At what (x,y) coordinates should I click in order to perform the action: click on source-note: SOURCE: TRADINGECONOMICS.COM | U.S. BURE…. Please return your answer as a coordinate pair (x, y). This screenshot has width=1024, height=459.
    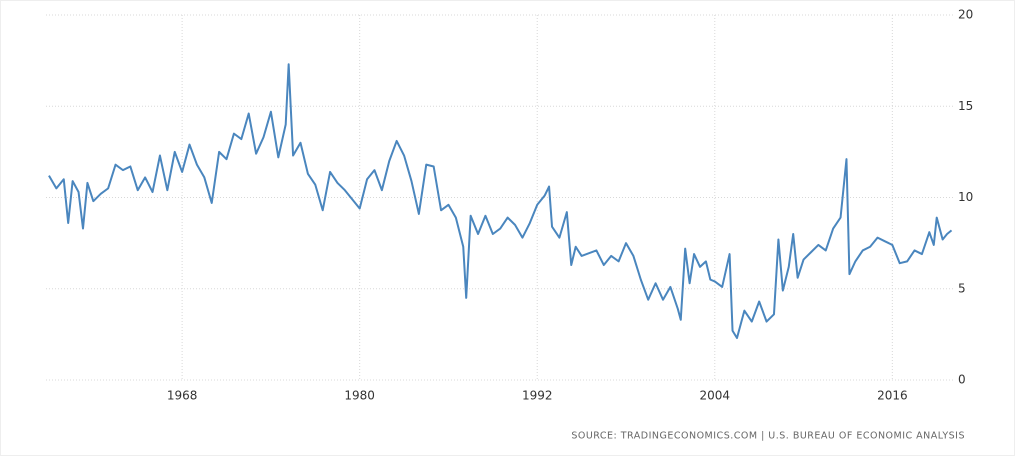
    Looking at the image, I should click on (768, 436).